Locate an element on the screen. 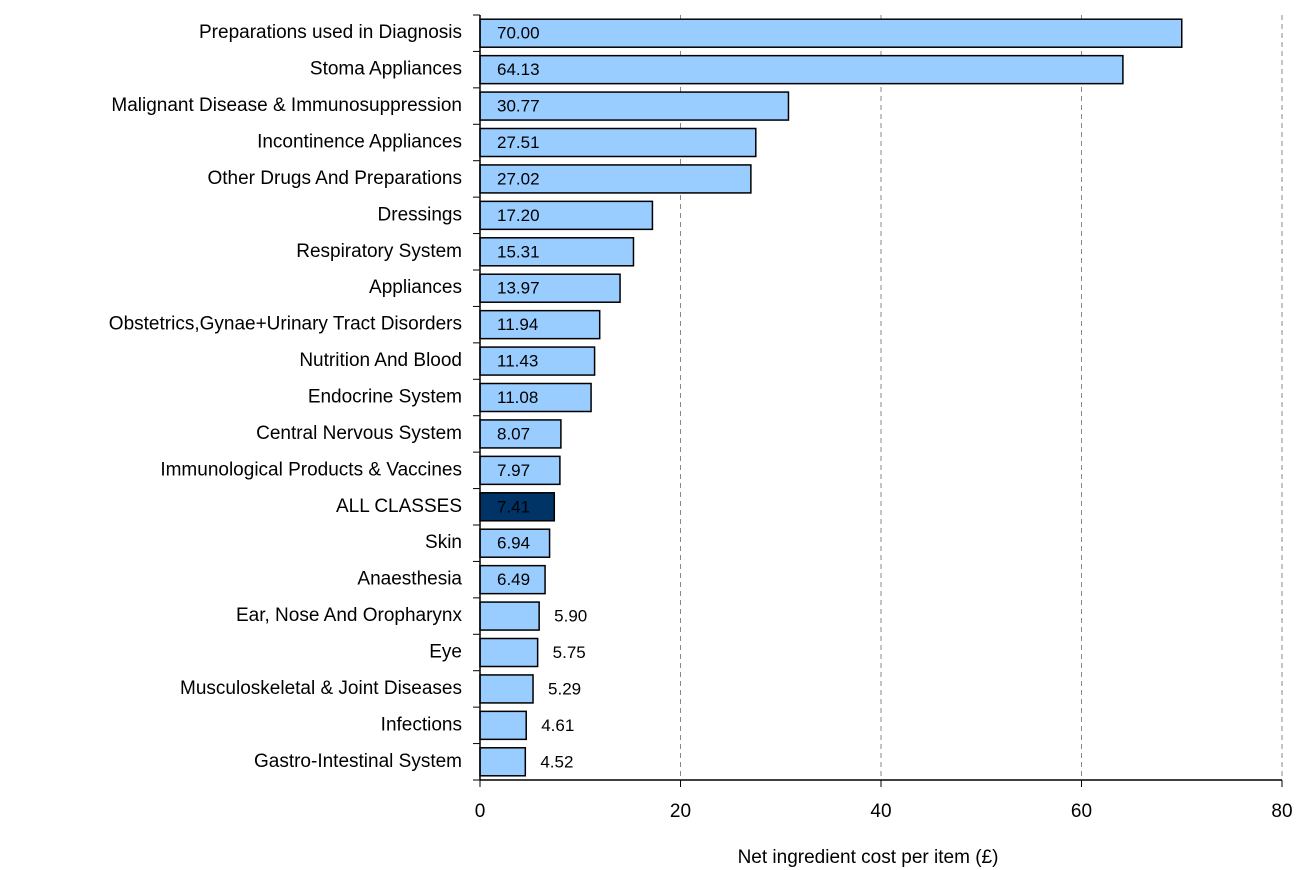 The width and height of the screenshot is (1303, 870). y-tick-label: Incontinence Appliances is located at coordinates (359, 142).